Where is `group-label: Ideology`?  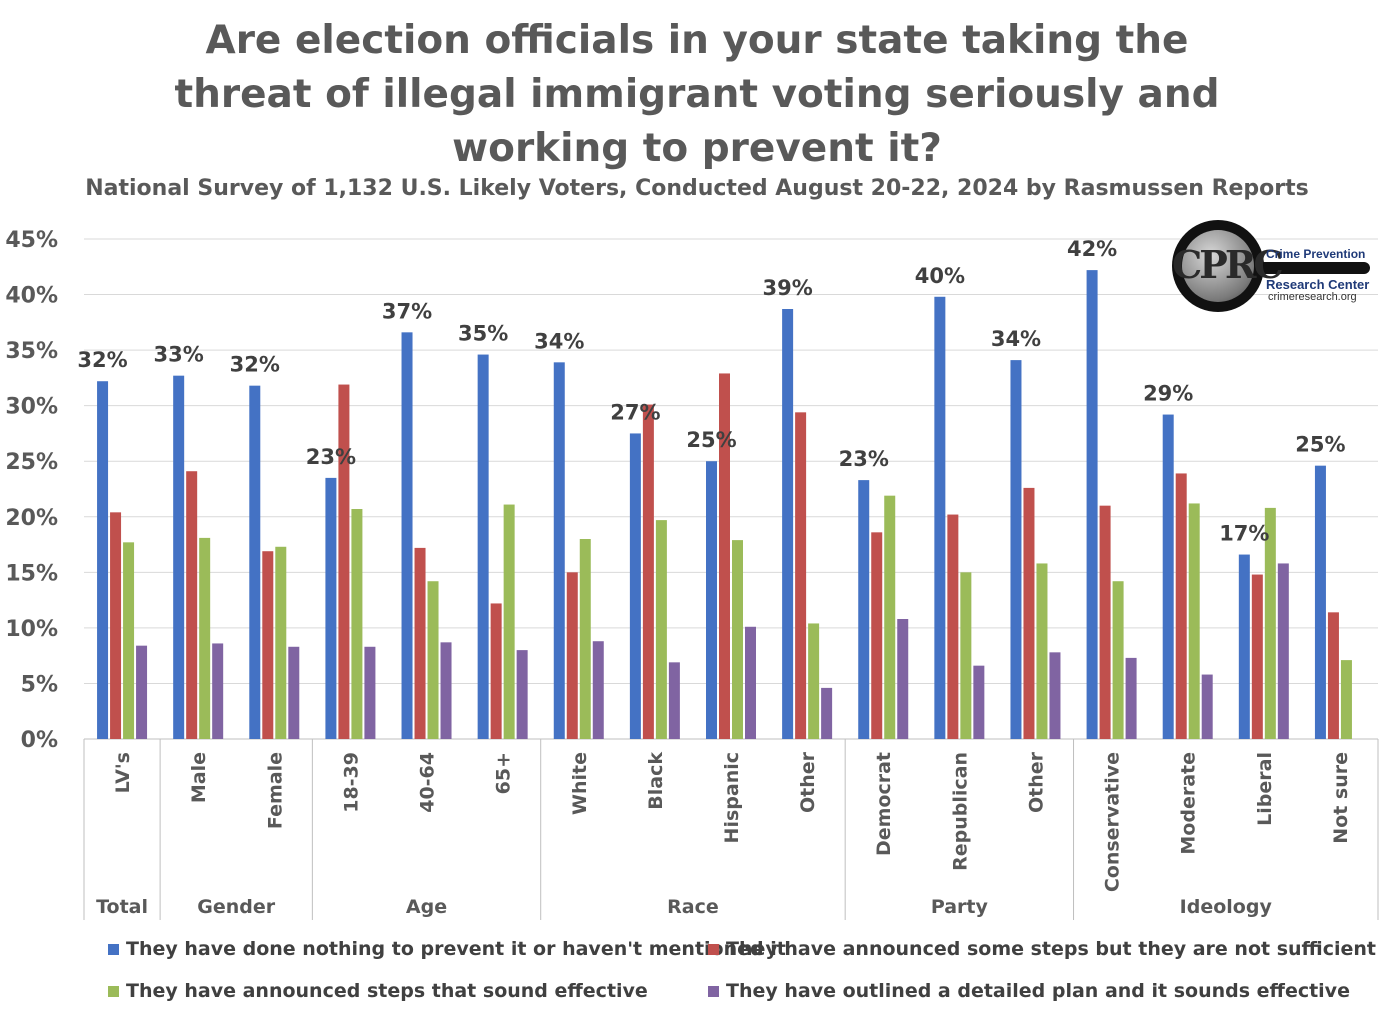 group-label: Ideology is located at coordinates (1226, 907).